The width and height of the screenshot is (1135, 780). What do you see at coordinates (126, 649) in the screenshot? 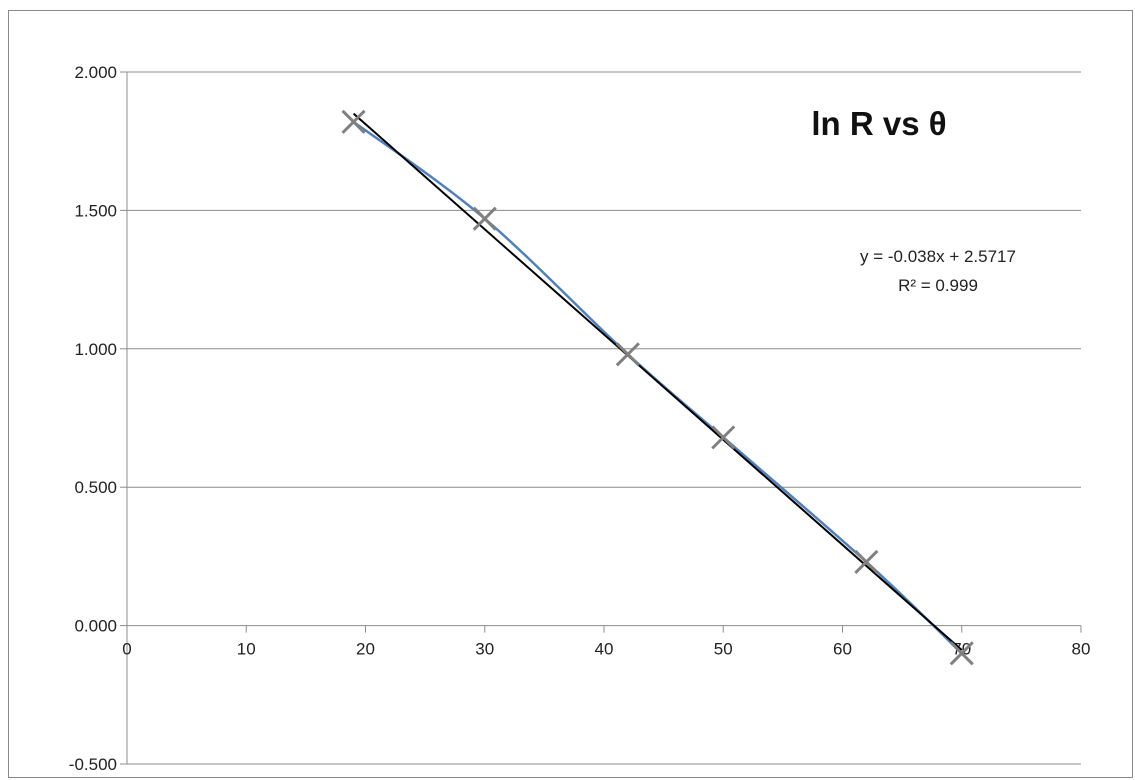
I see `x-tick-label: 0` at bounding box center [126, 649].